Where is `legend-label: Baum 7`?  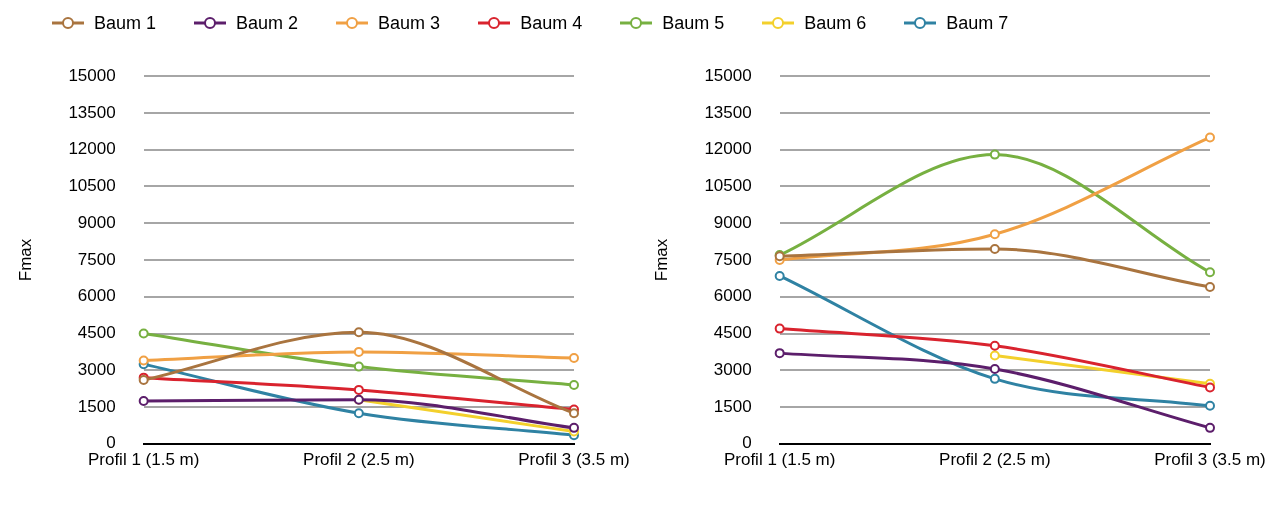
legend-label: Baum 7 is located at coordinates (977, 23).